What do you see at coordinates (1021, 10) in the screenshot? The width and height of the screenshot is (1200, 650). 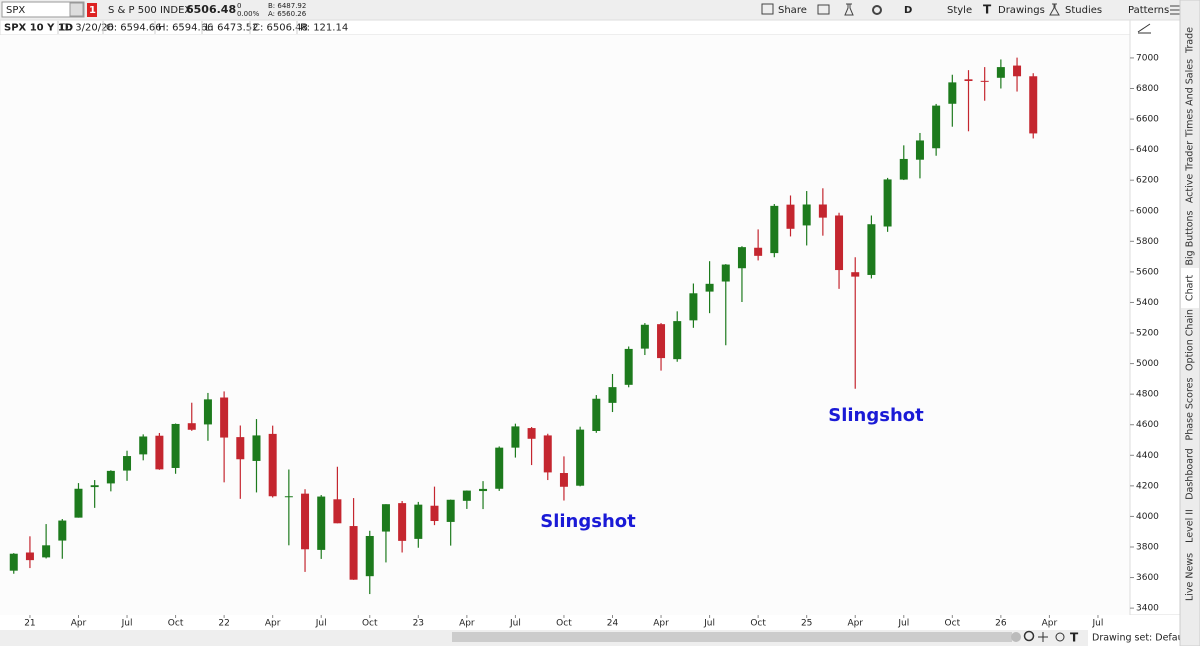 I see `drawings-button: Drawings` at bounding box center [1021, 10].